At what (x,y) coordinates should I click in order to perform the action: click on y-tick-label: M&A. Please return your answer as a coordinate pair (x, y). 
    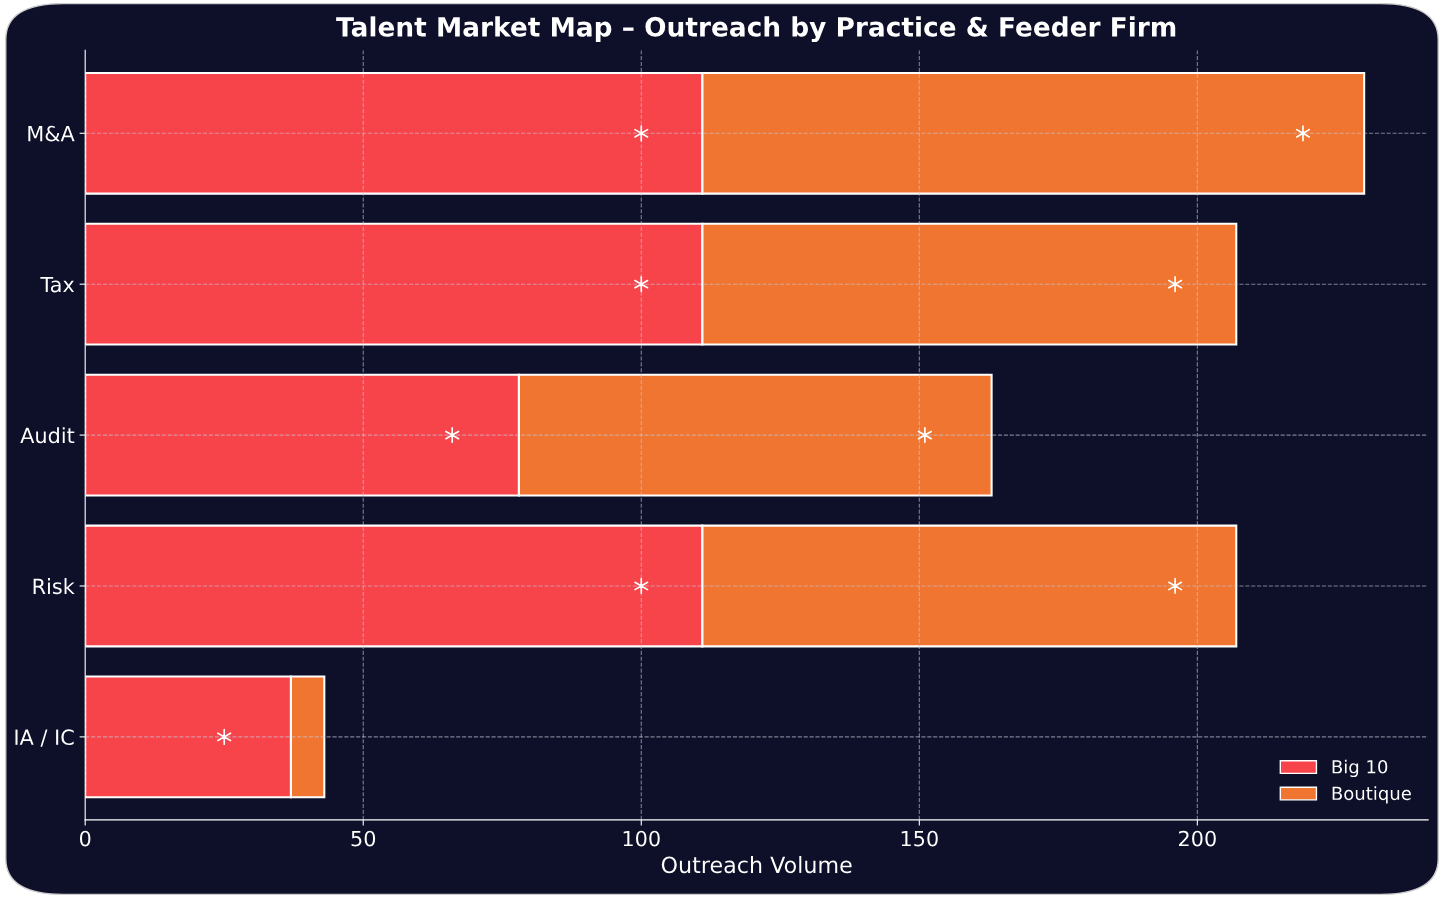
    Looking at the image, I should click on (51, 133).